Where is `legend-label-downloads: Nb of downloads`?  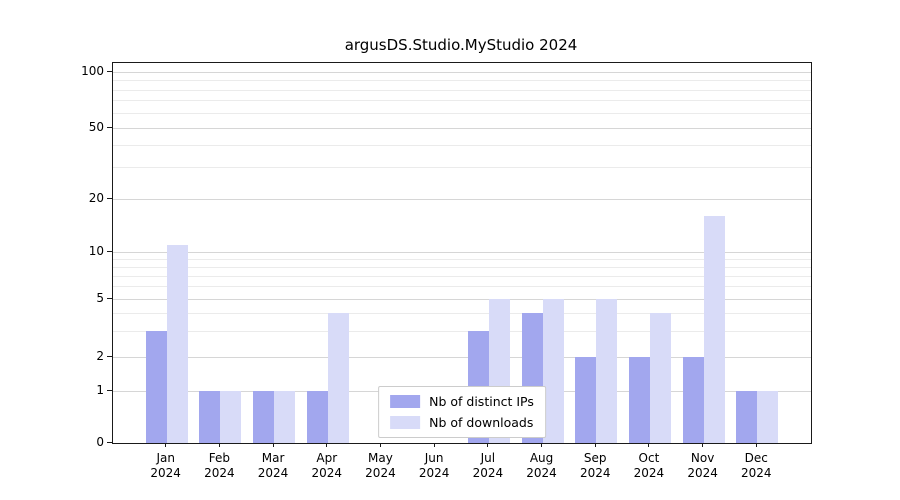 legend-label-downloads: Nb of downloads is located at coordinates (481, 422).